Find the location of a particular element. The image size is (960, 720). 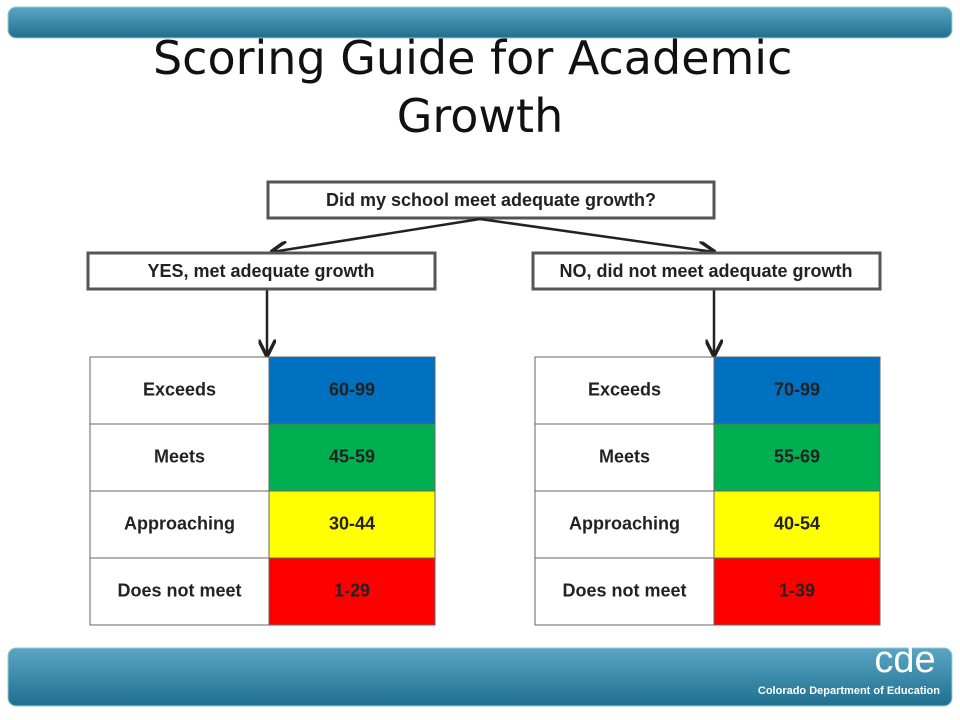

range-text: 30-44 is located at coordinates (352, 523).